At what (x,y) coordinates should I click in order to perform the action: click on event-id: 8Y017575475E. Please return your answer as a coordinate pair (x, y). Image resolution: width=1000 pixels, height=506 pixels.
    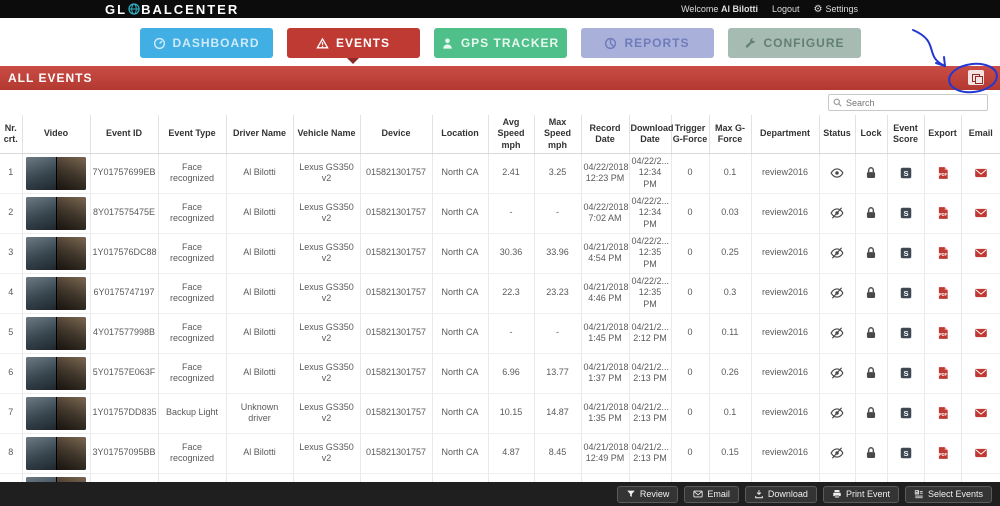
    Looking at the image, I should click on (124, 213).